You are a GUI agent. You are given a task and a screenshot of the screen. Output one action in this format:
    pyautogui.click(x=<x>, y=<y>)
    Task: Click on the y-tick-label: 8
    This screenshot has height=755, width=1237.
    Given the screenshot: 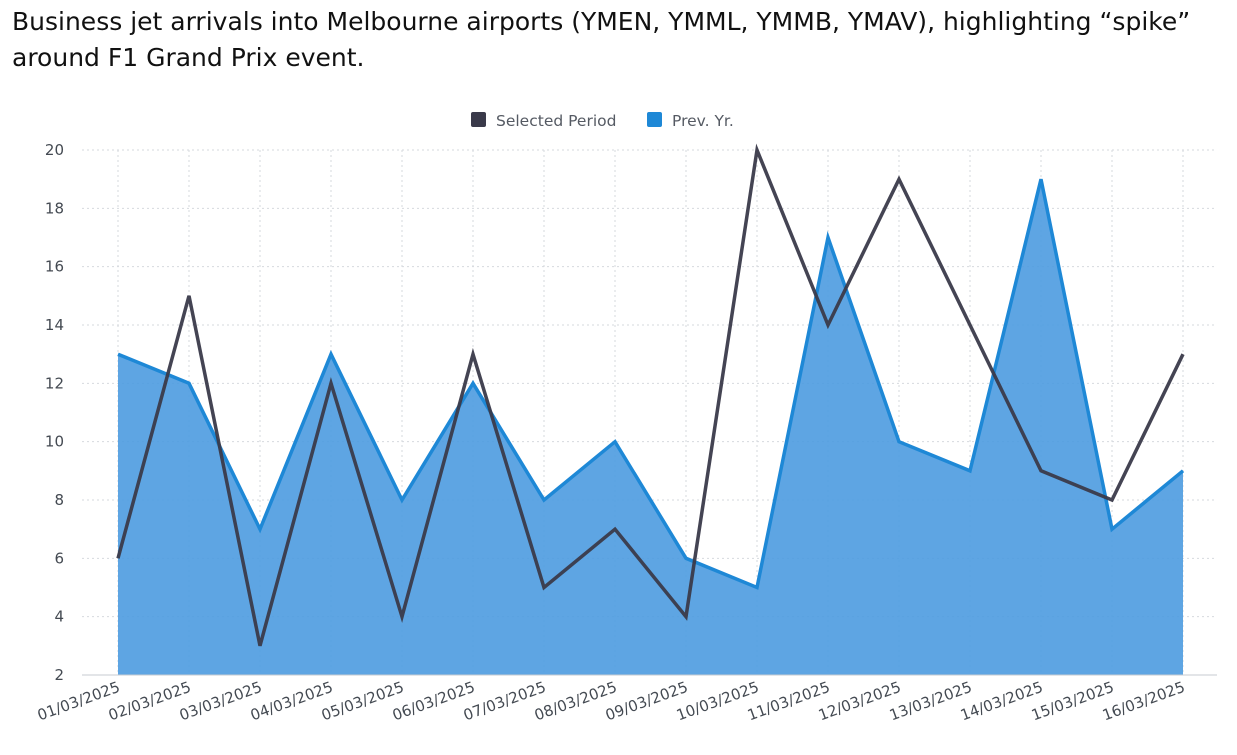 What is the action you would take?
    pyautogui.click(x=59, y=500)
    